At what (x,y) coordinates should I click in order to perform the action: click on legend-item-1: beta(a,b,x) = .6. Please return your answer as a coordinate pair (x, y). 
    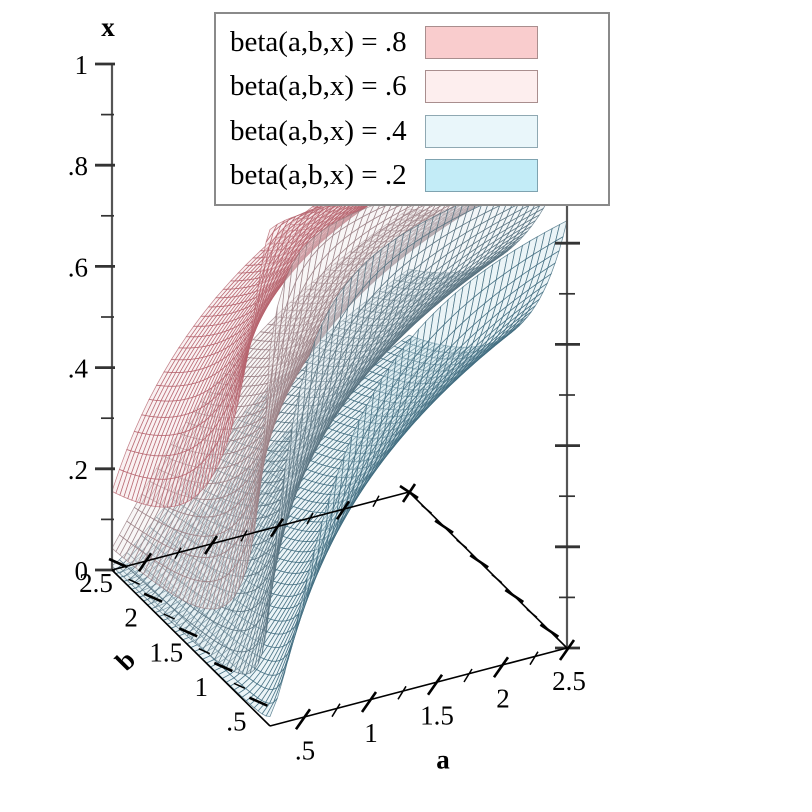
    Looking at the image, I should click on (414, 87).